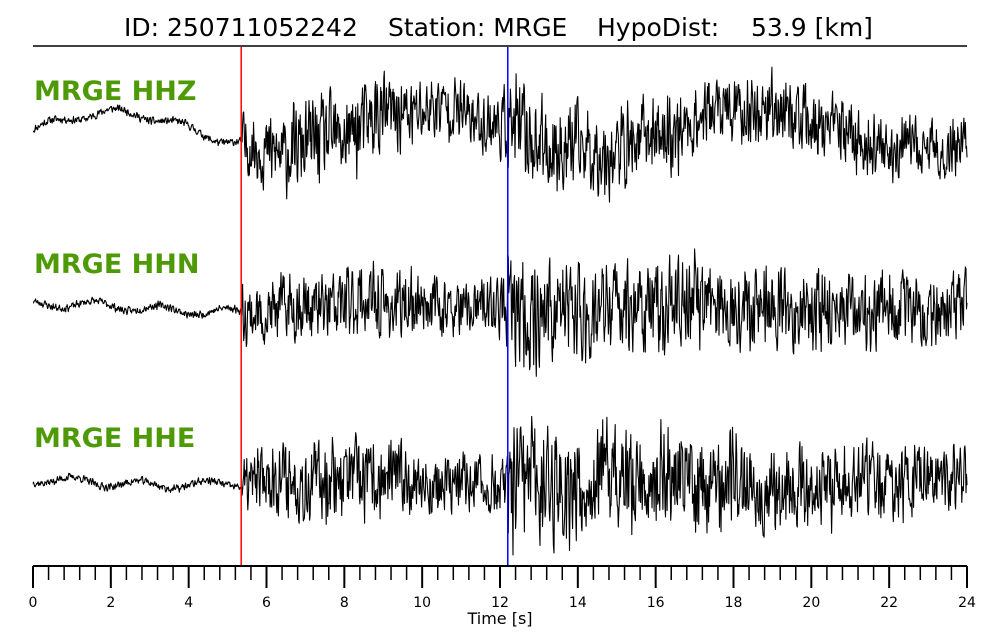 This screenshot has width=1000, height=640. I want to click on tick-label: 10, so click(422, 603).